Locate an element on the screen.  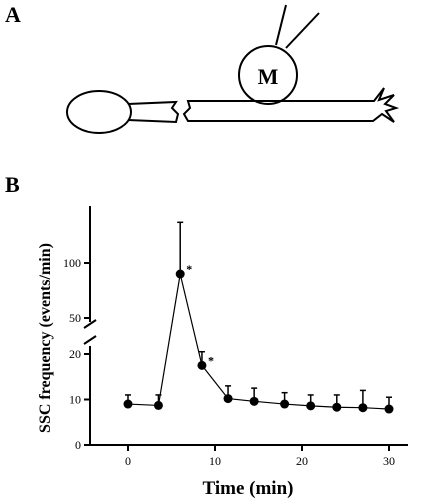
y-tick-label: 20 is located at coordinates (75, 354).